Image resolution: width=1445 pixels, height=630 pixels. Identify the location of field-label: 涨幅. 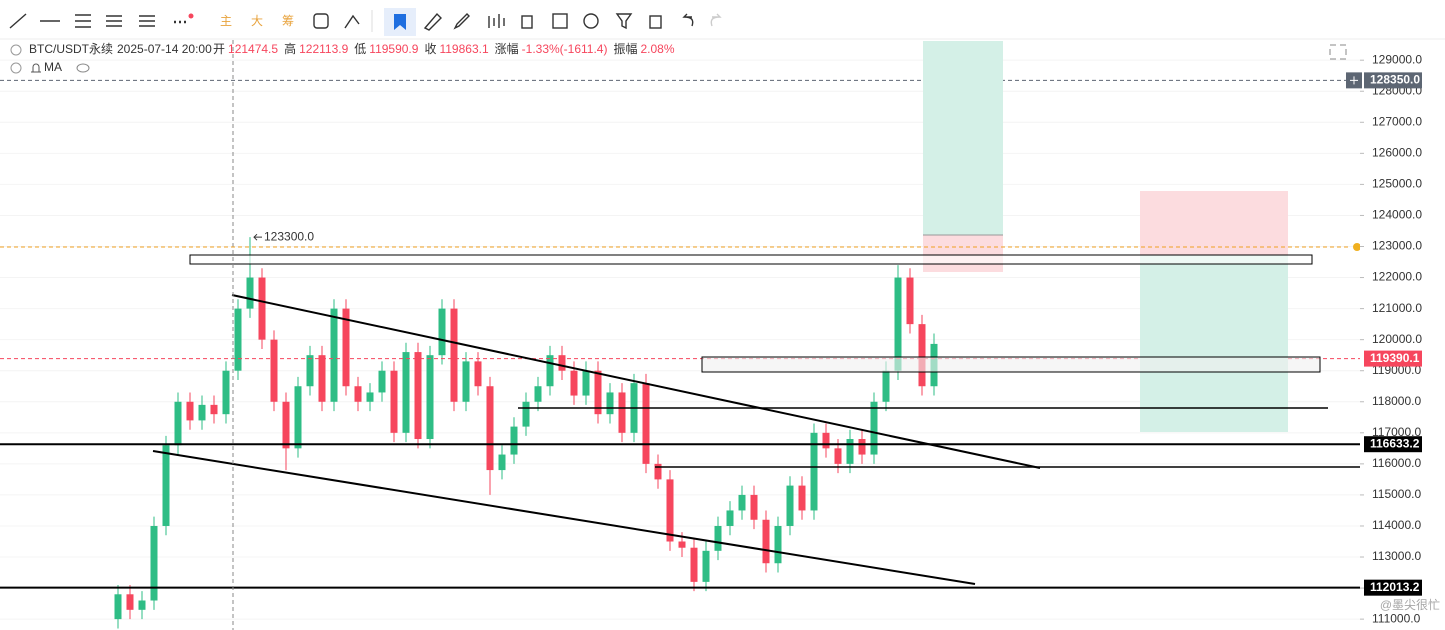
(507, 48).